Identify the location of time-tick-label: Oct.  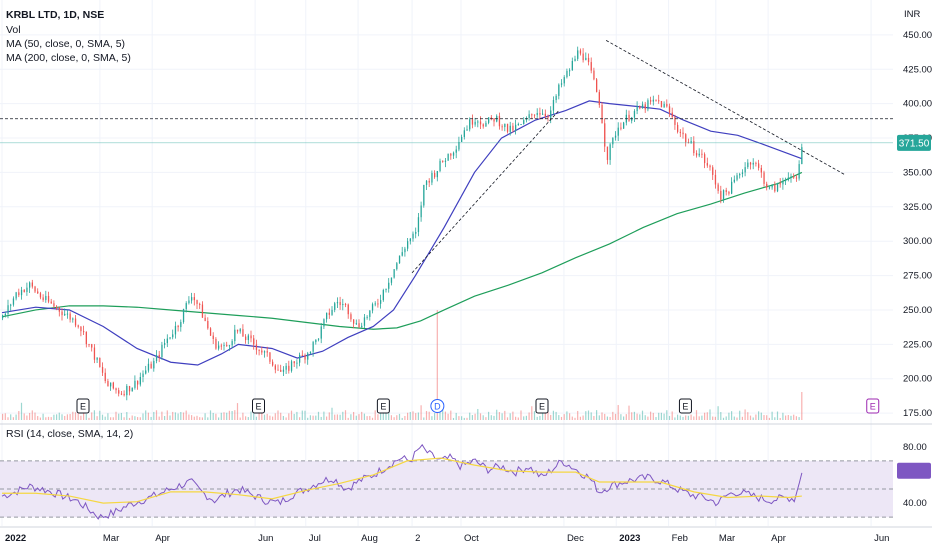
(471, 538).